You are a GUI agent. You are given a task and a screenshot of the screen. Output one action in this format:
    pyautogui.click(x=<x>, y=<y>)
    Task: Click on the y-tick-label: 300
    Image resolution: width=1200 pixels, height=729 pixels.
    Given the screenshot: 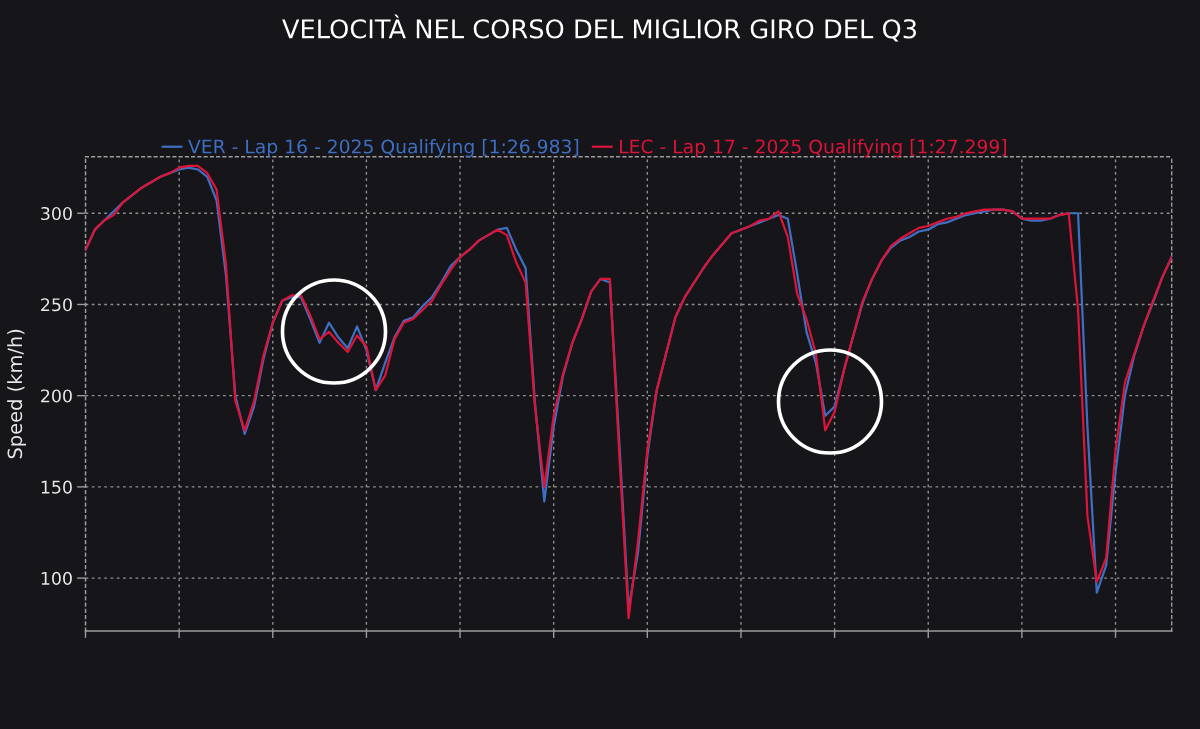 What is the action you would take?
    pyautogui.click(x=56, y=213)
    